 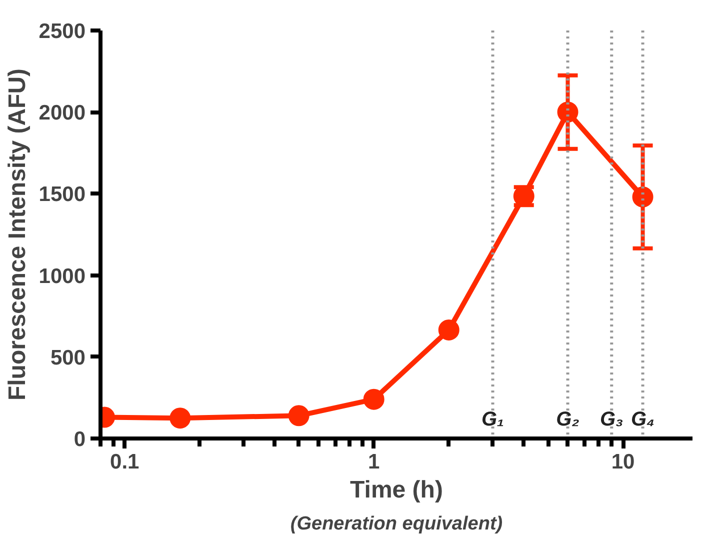 I want to click on y-tick-label: 2000, so click(x=62, y=113).